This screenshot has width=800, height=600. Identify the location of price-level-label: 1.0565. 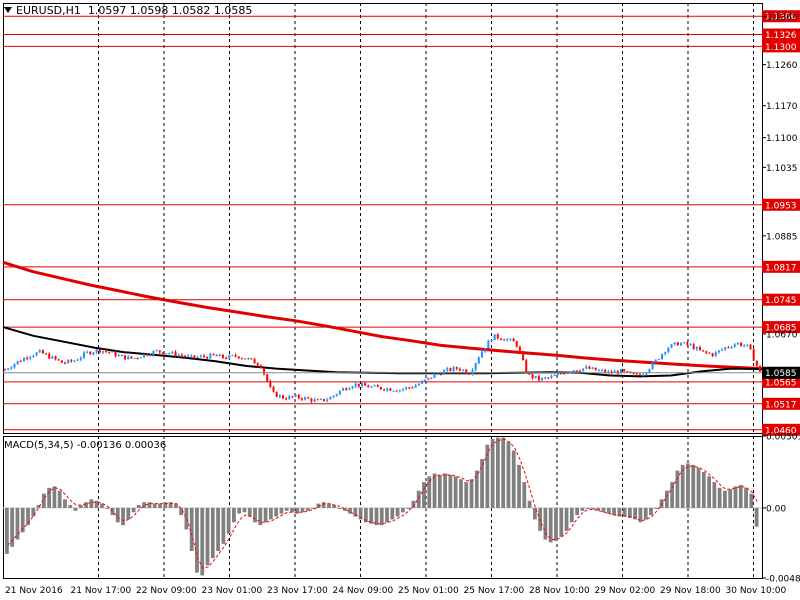
(781, 383).